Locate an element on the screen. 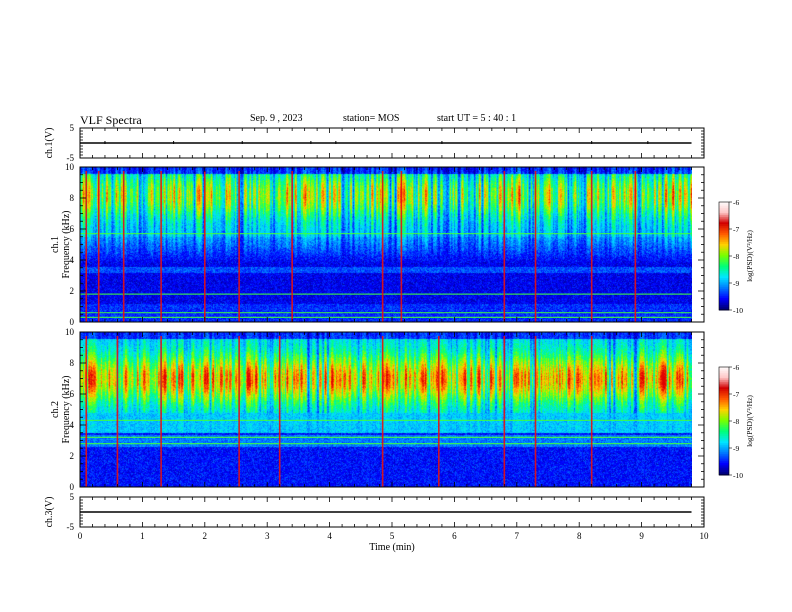 The image size is (792, 612). x-tick-label: 6 is located at coordinates (454, 536).